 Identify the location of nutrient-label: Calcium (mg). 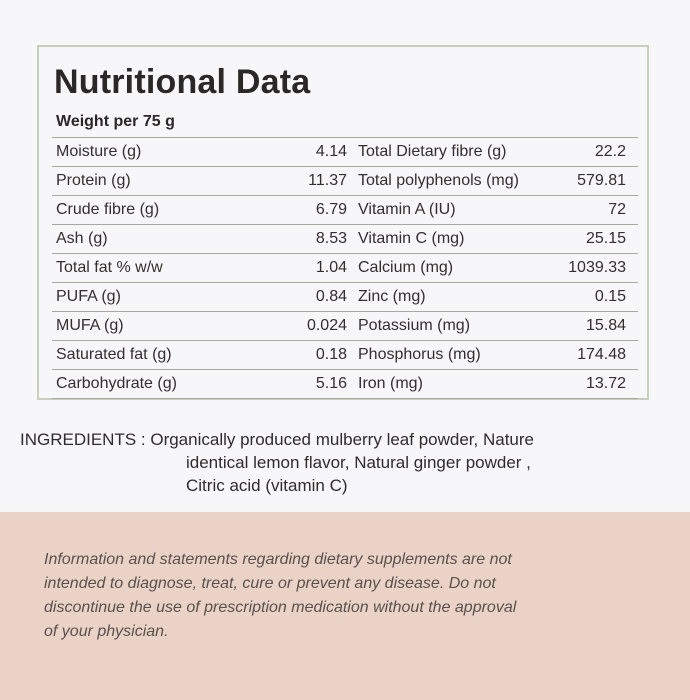
(406, 267).